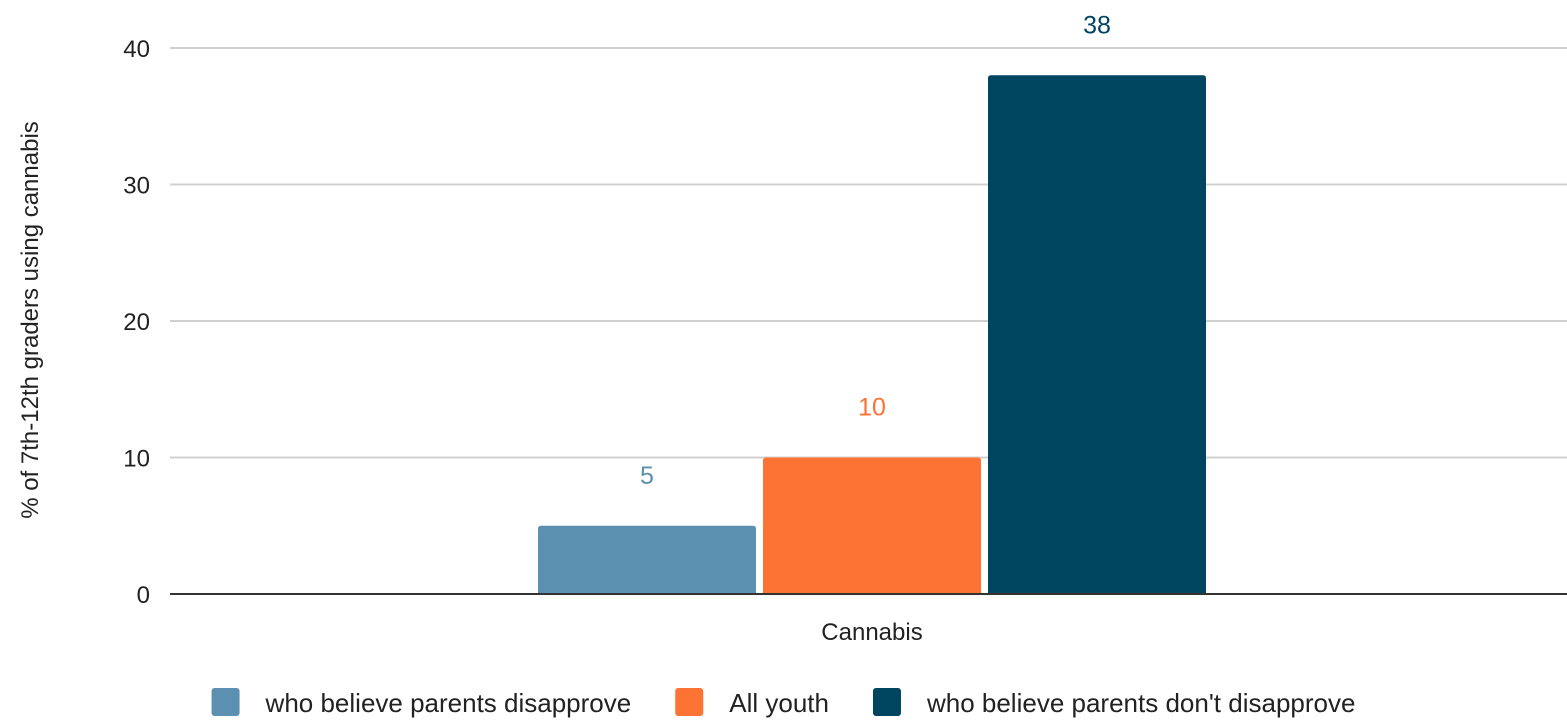 This screenshot has width=1567, height=720. Describe the element at coordinates (136, 186) in the screenshot. I see `y-tick-label: 30` at that location.